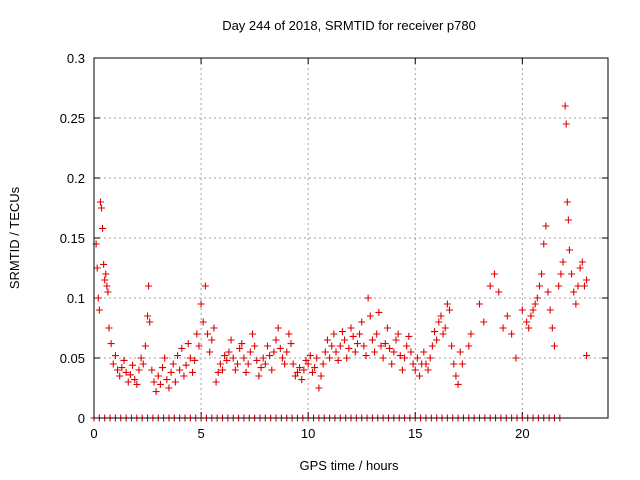 This screenshot has width=640, height=480. I want to click on y-tick-label: 0.05, so click(72, 358).